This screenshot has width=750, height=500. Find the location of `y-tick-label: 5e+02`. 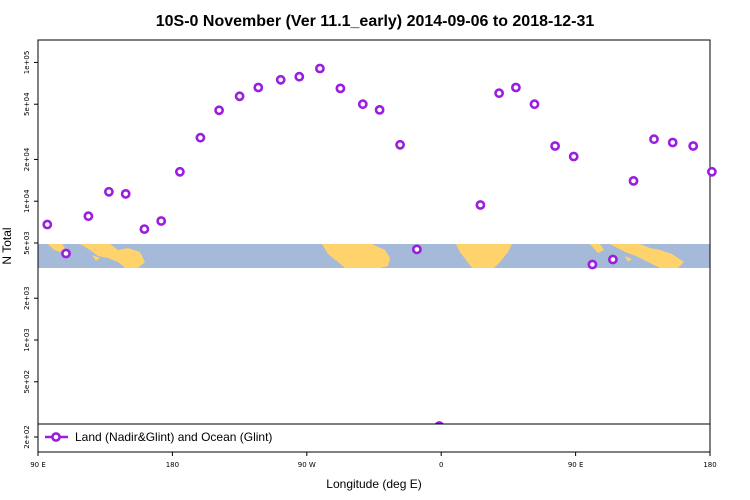

y-tick-label: 5e+02 is located at coordinates (27, 382).